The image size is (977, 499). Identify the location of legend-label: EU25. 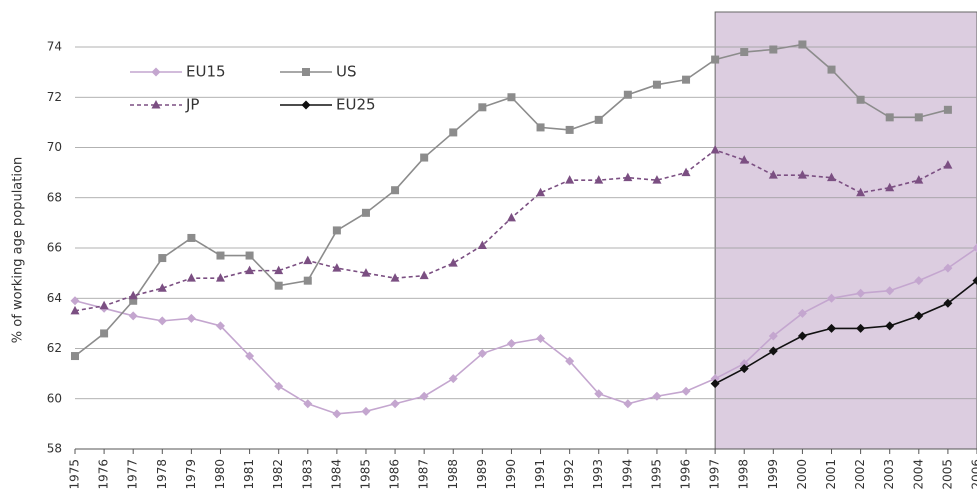
(356, 105).